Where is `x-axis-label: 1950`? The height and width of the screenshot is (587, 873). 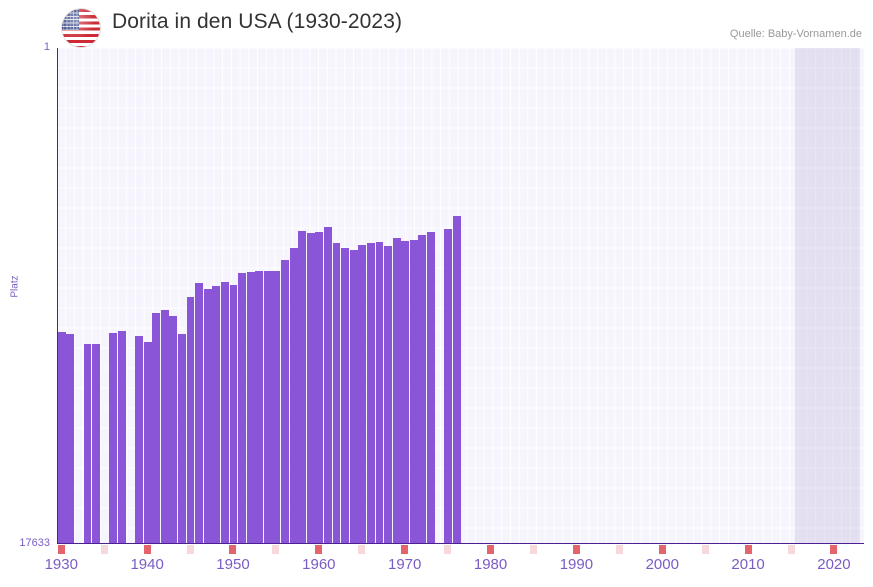 x-axis-label: 1950 is located at coordinates (233, 564).